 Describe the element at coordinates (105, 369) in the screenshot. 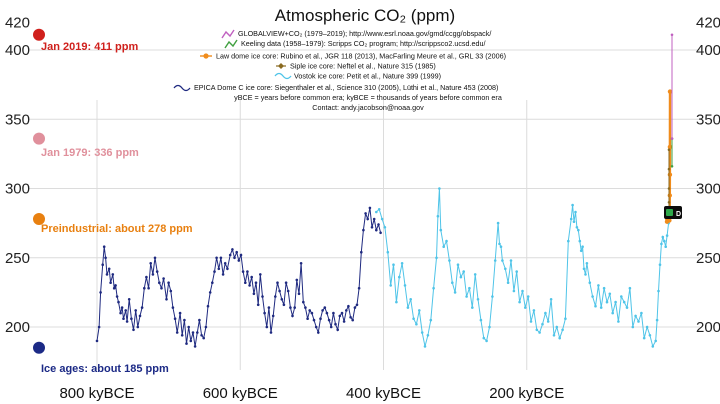

I see `annotation-label: Ice ages: about 185 ppm` at that location.